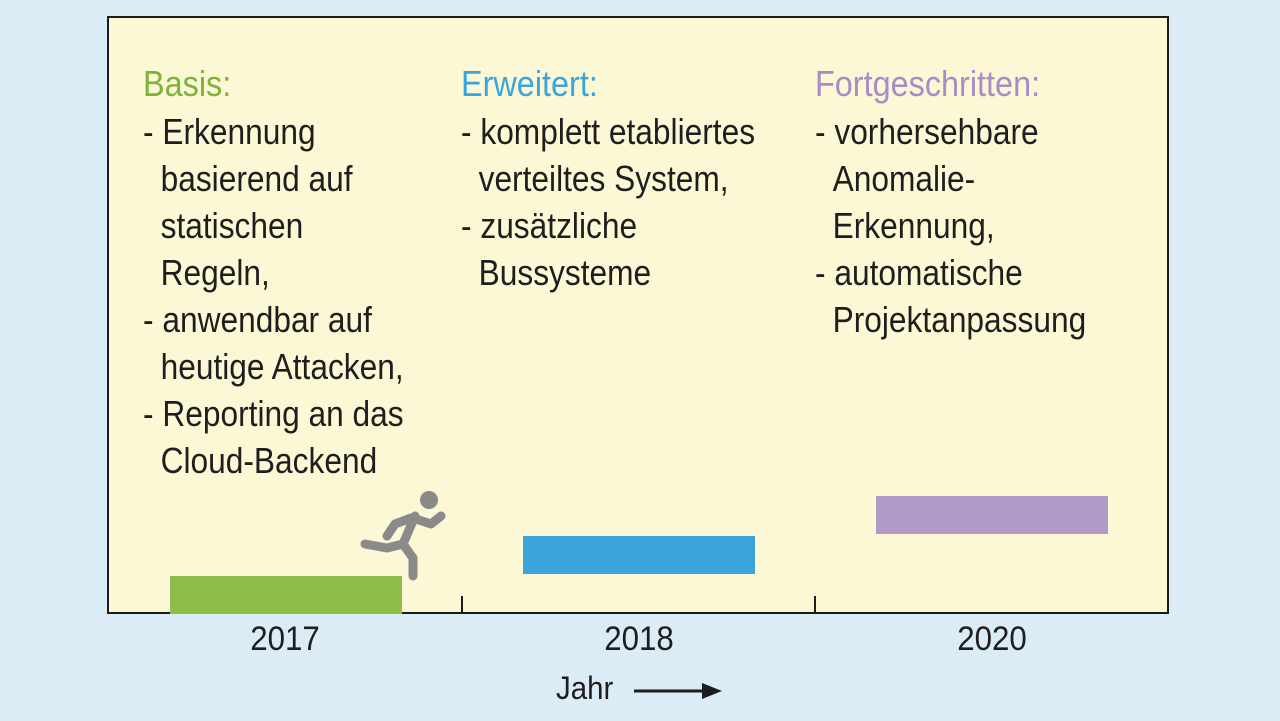 The height and width of the screenshot is (721, 1280). Describe the element at coordinates (187, 83) in the screenshot. I see `stage-basis-title: Basis:` at that location.